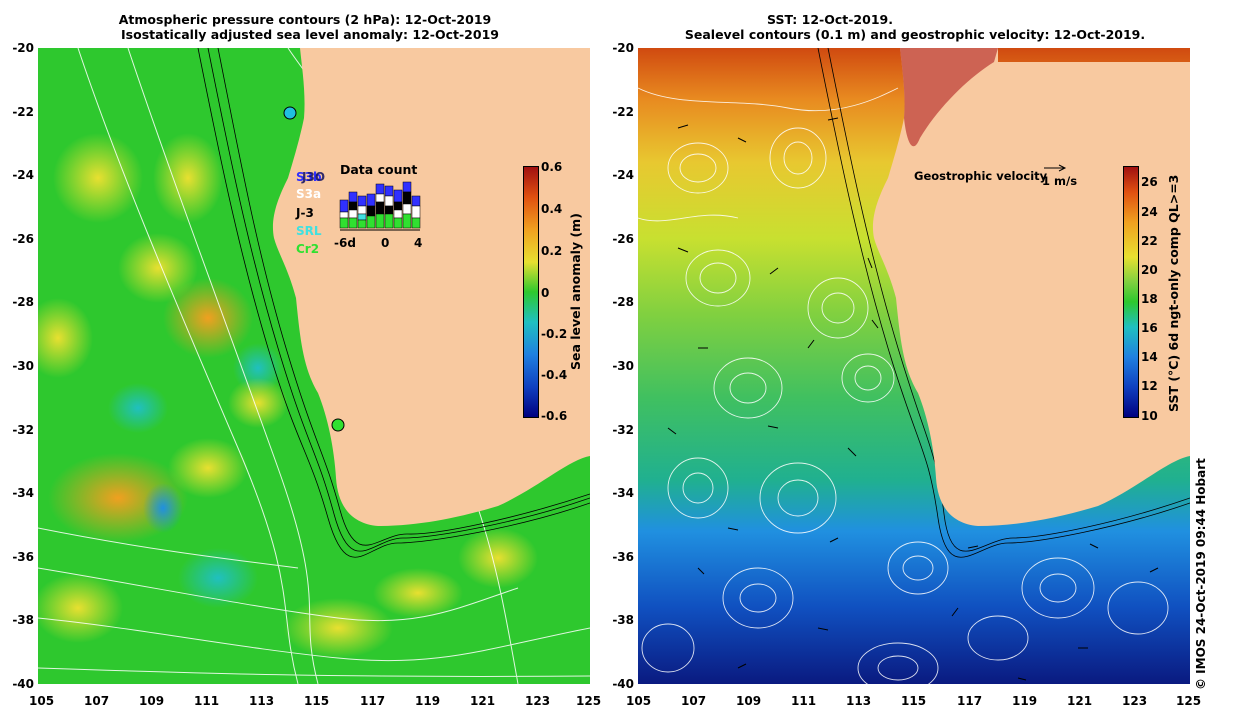 The width and height of the screenshot is (1250, 720). What do you see at coordinates (23, 302) in the screenshot?
I see `left-ytick-4: -28` at bounding box center [23, 302].